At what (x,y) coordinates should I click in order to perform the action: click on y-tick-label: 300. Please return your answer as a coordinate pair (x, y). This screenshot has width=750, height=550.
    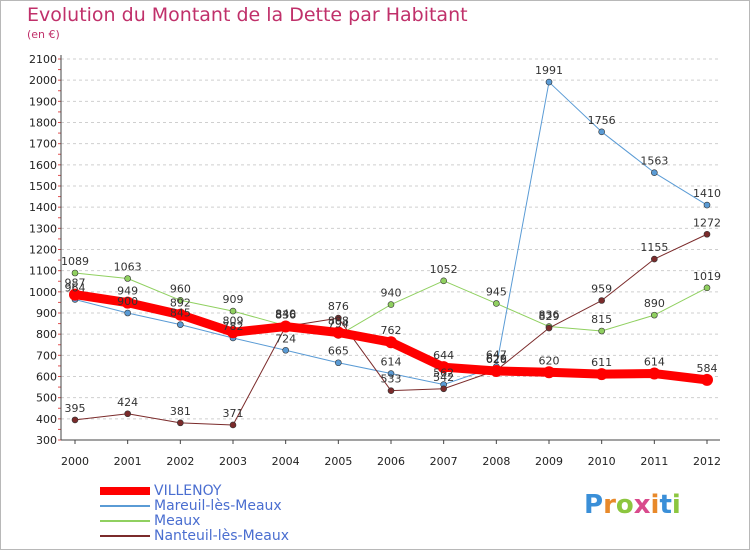
    Looking at the image, I should click on (46, 440).